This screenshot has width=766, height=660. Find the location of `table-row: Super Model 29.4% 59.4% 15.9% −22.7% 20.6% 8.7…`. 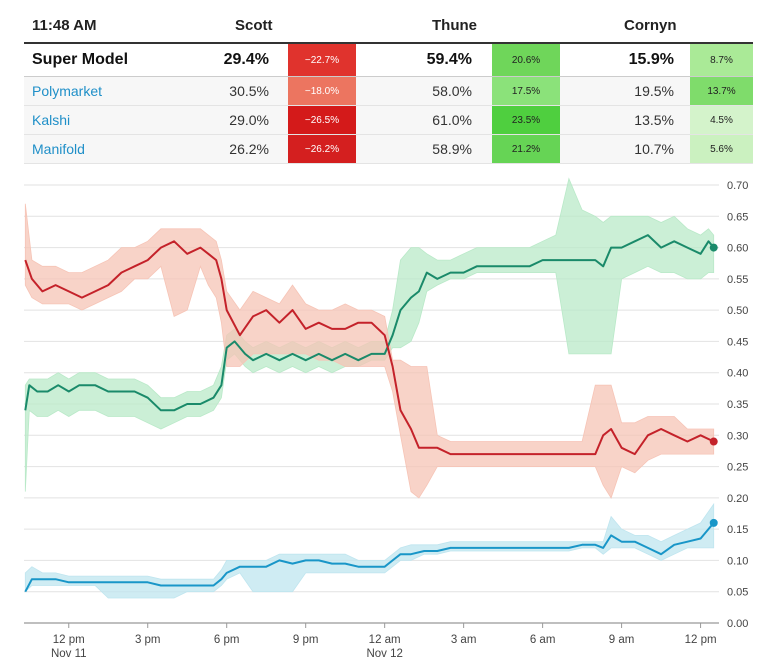

table-row: Super Model 29.4% 59.4% 15.9% −22.7% 20.6% 8.7… is located at coordinates (388, 60).